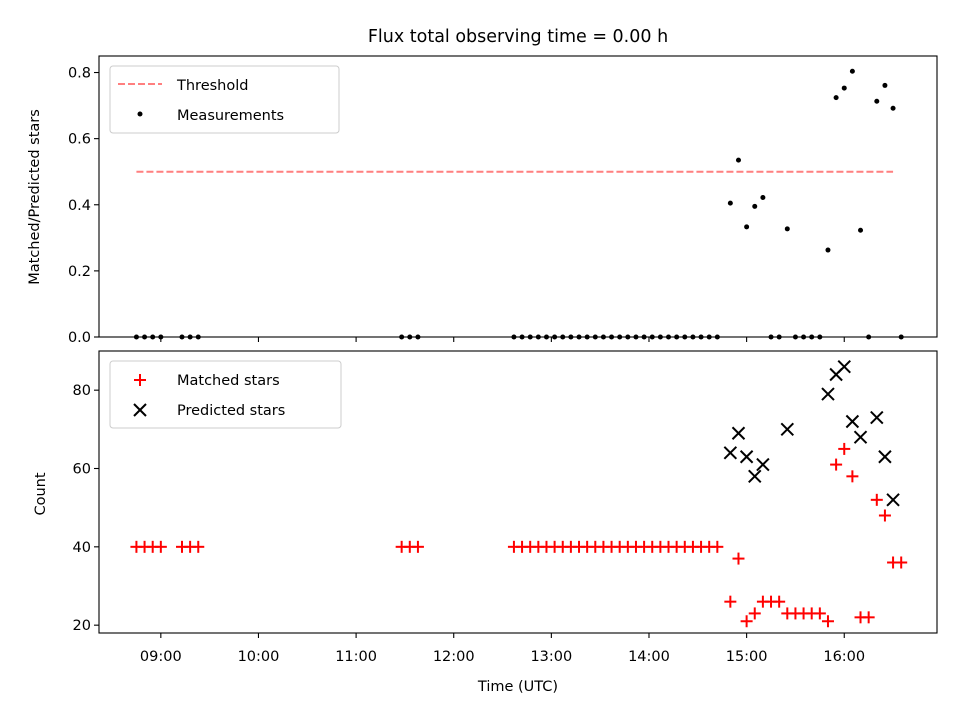 The width and height of the screenshot is (960, 720). Describe the element at coordinates (356, 657) in the screenshot. I see `x-tick-label: 11:00` at that location.